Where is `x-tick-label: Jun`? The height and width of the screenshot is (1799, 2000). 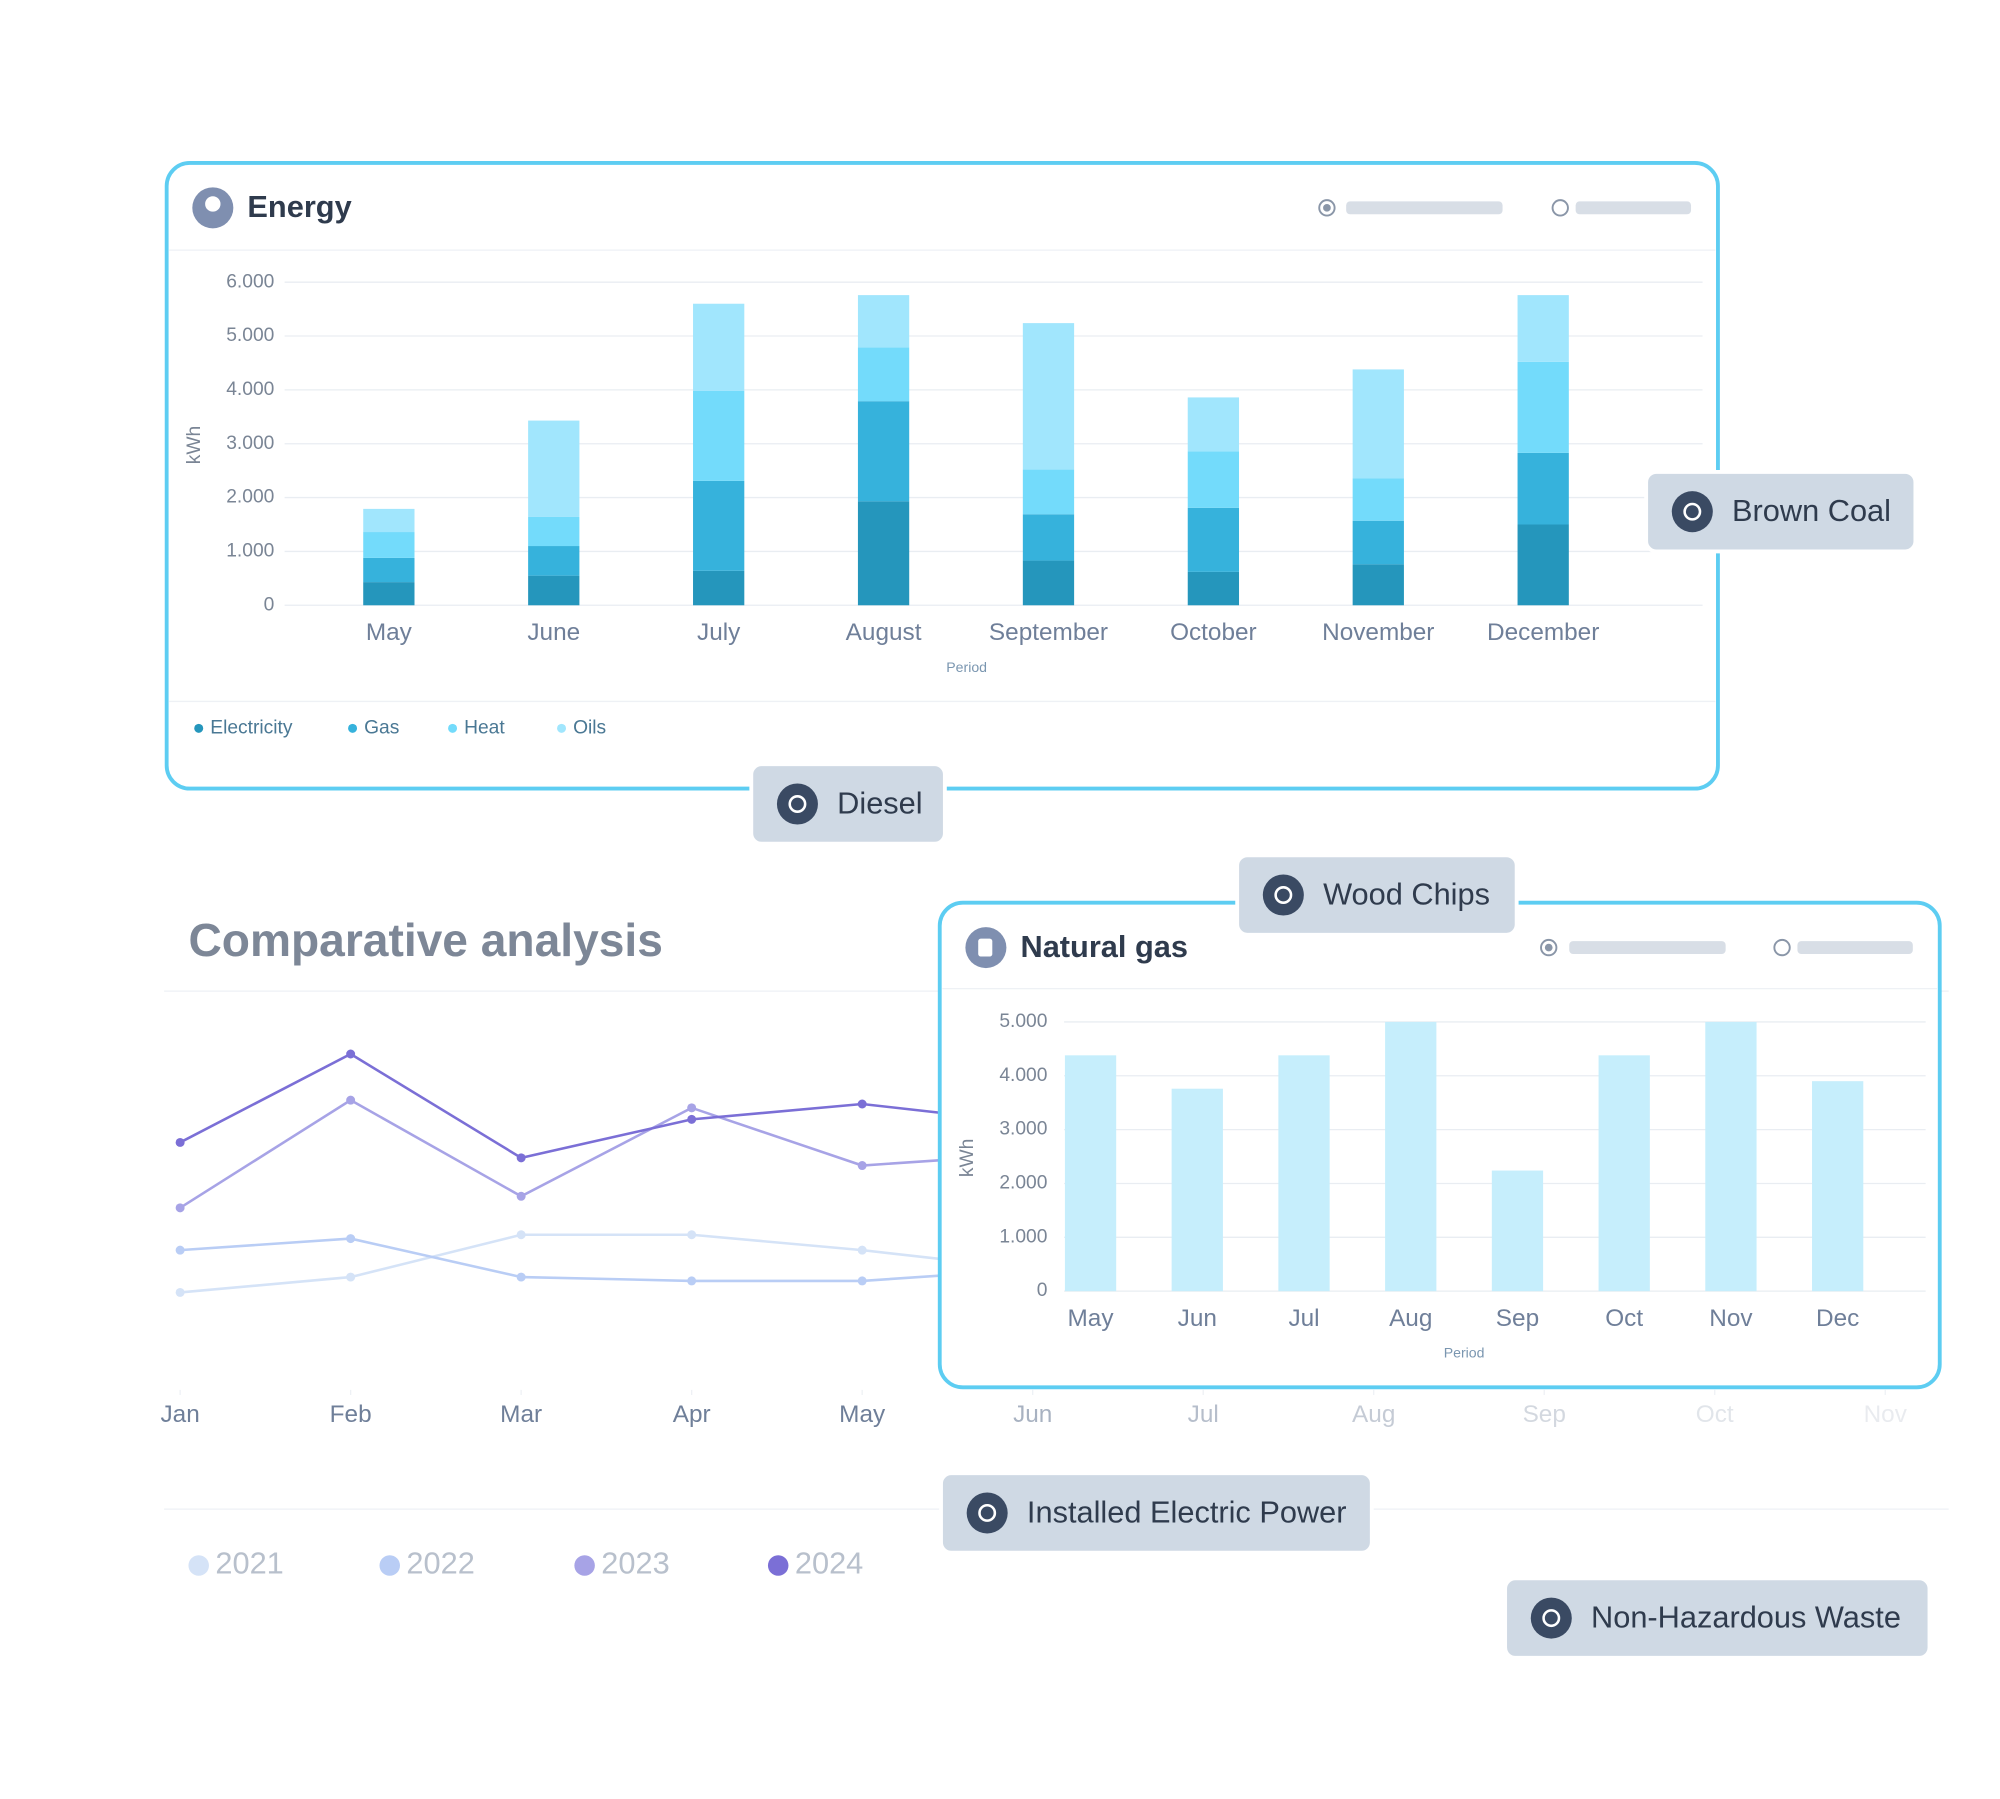 x-tick-label: Jun is located at coordinates (1197, 1318).